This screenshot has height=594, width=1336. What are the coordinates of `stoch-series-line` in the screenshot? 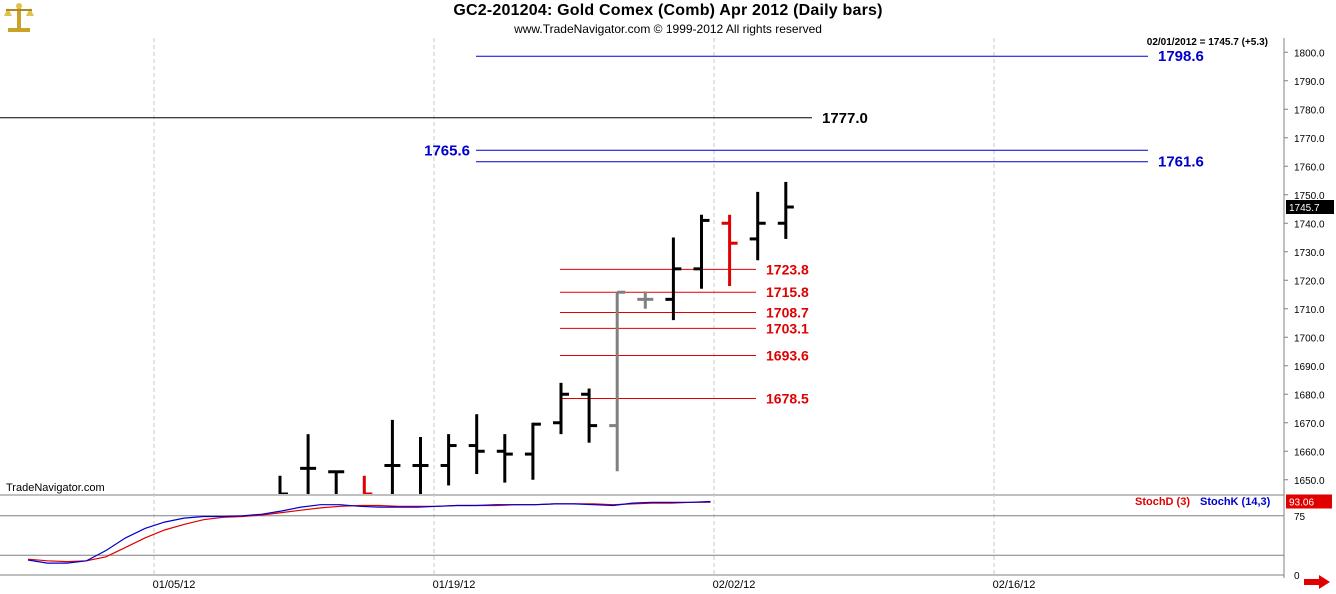 It's located at (369, 532).